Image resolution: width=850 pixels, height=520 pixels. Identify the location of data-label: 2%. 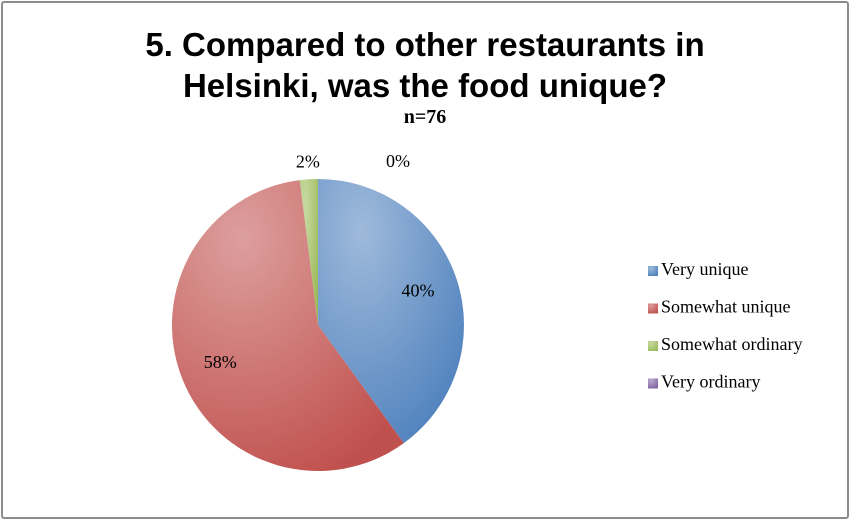
(308, 161).